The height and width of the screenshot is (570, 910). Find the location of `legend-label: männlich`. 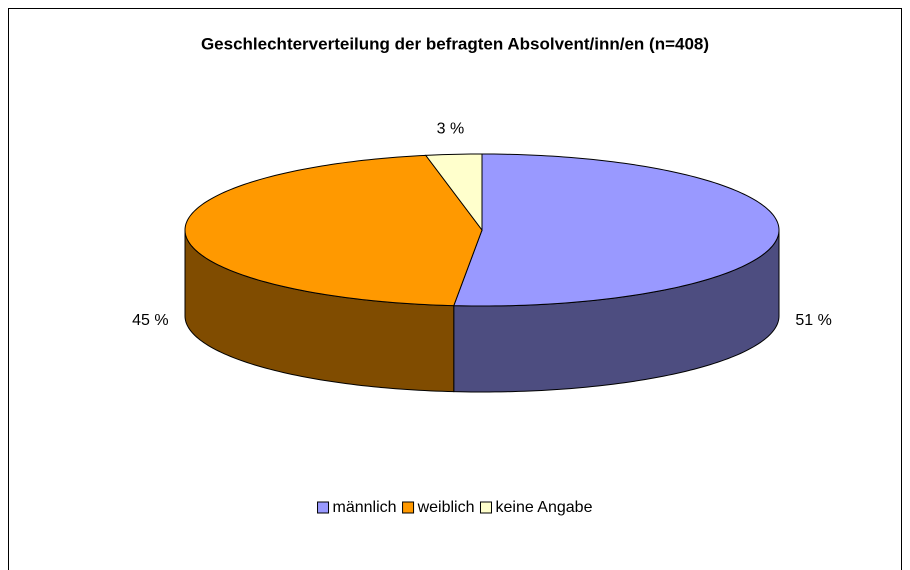

legend-label: männlich is located at coordinates (365, 507).